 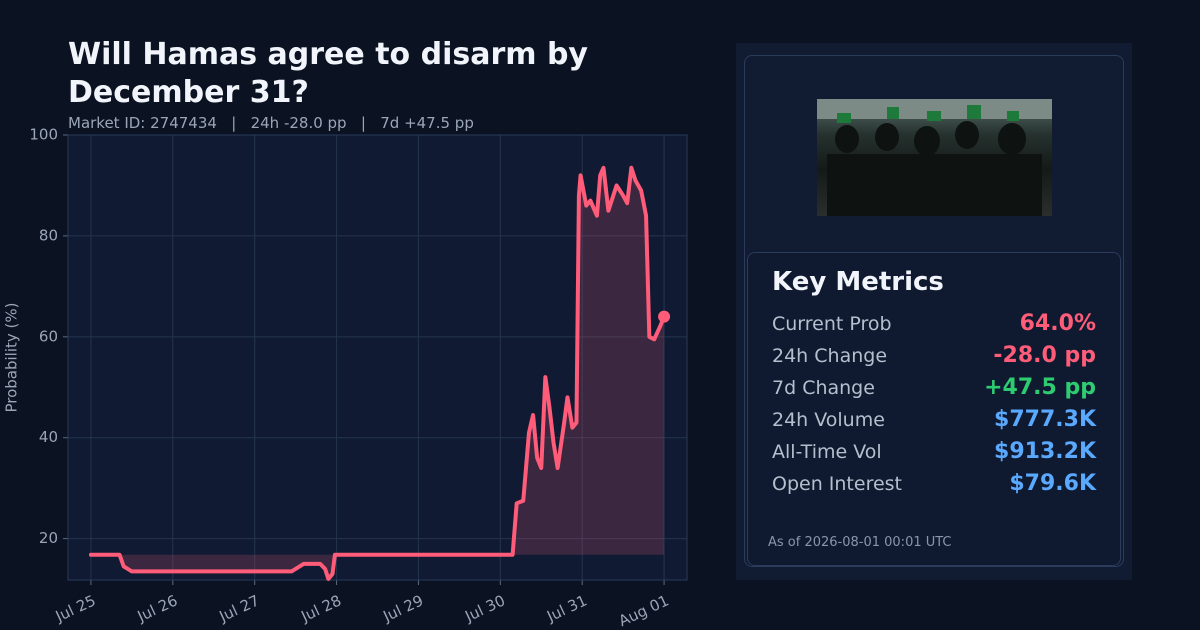 What do you see at coordinates (1044, 355) in the screenshot?
I see `metric-value: -28.0 pp` at bounding box center [1044, 355].